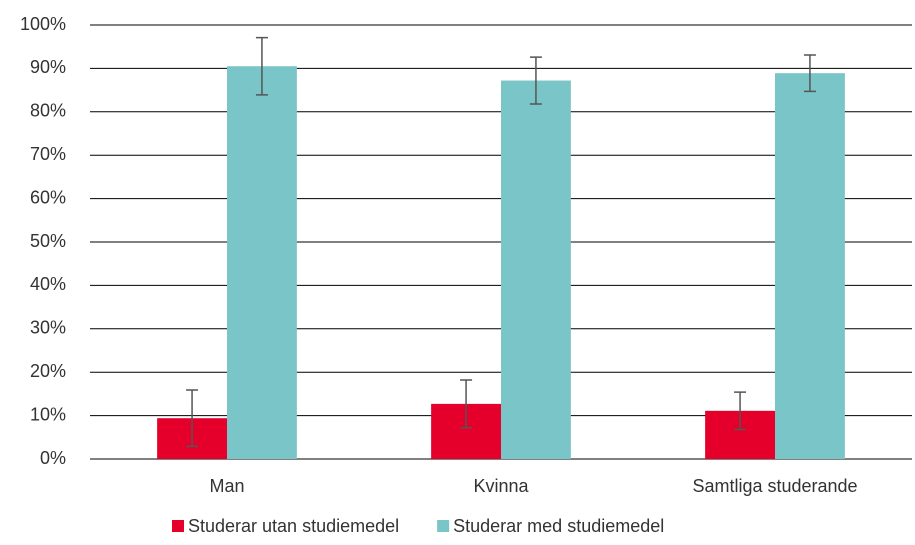 The height and width of the screenshot is (545, 915). Describe the element at coordinates (774, 486) in the screenshot. I see `x-tick-label: Samtliga studerande` at that location.